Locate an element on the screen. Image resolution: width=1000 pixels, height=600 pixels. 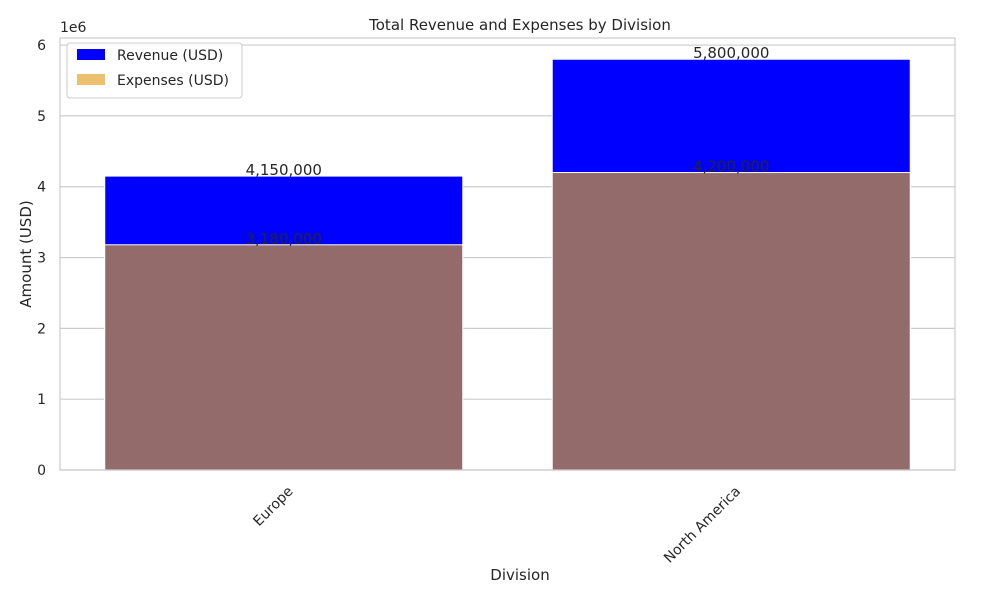
y-tick-label: 0 is located at coordinates (41, 471).